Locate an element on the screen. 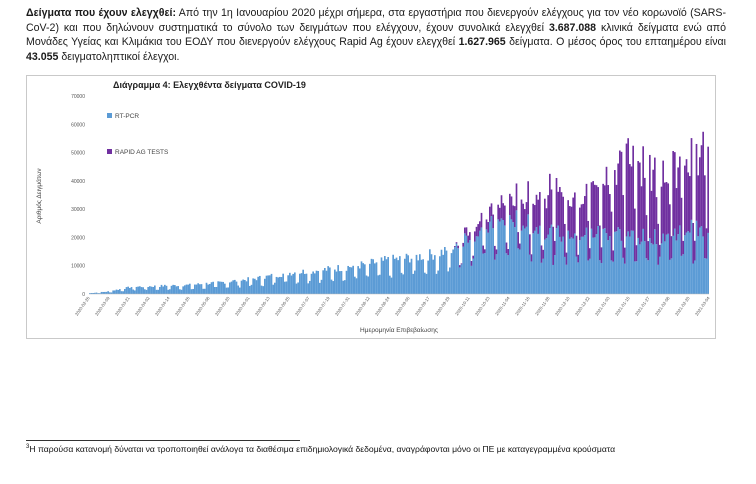  x-tick-label: 2020-07-31 is located at coordinates (342, 305).